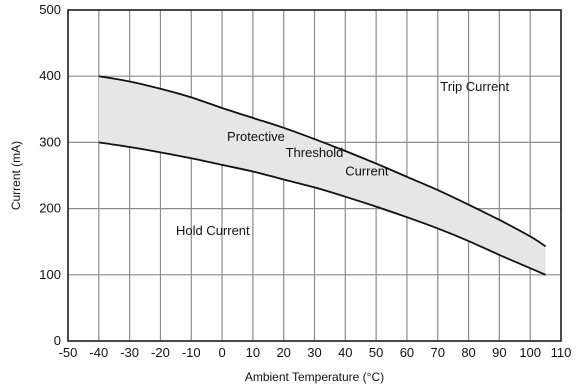  Describe the element at coordinates (438, 352) in the screenshot. I see `x-tick-label: 70` at that location.